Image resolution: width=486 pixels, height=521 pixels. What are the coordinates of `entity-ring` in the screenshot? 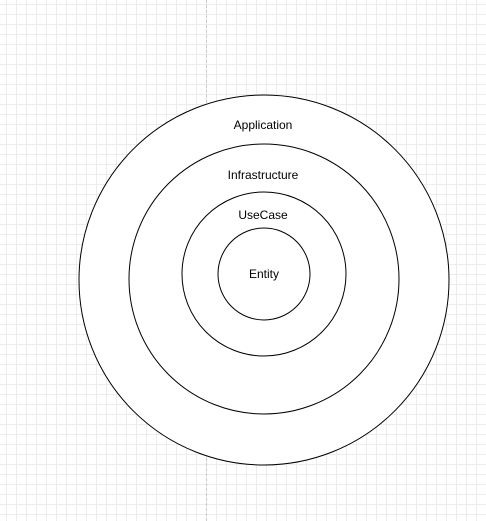 It's located at (264, 274).